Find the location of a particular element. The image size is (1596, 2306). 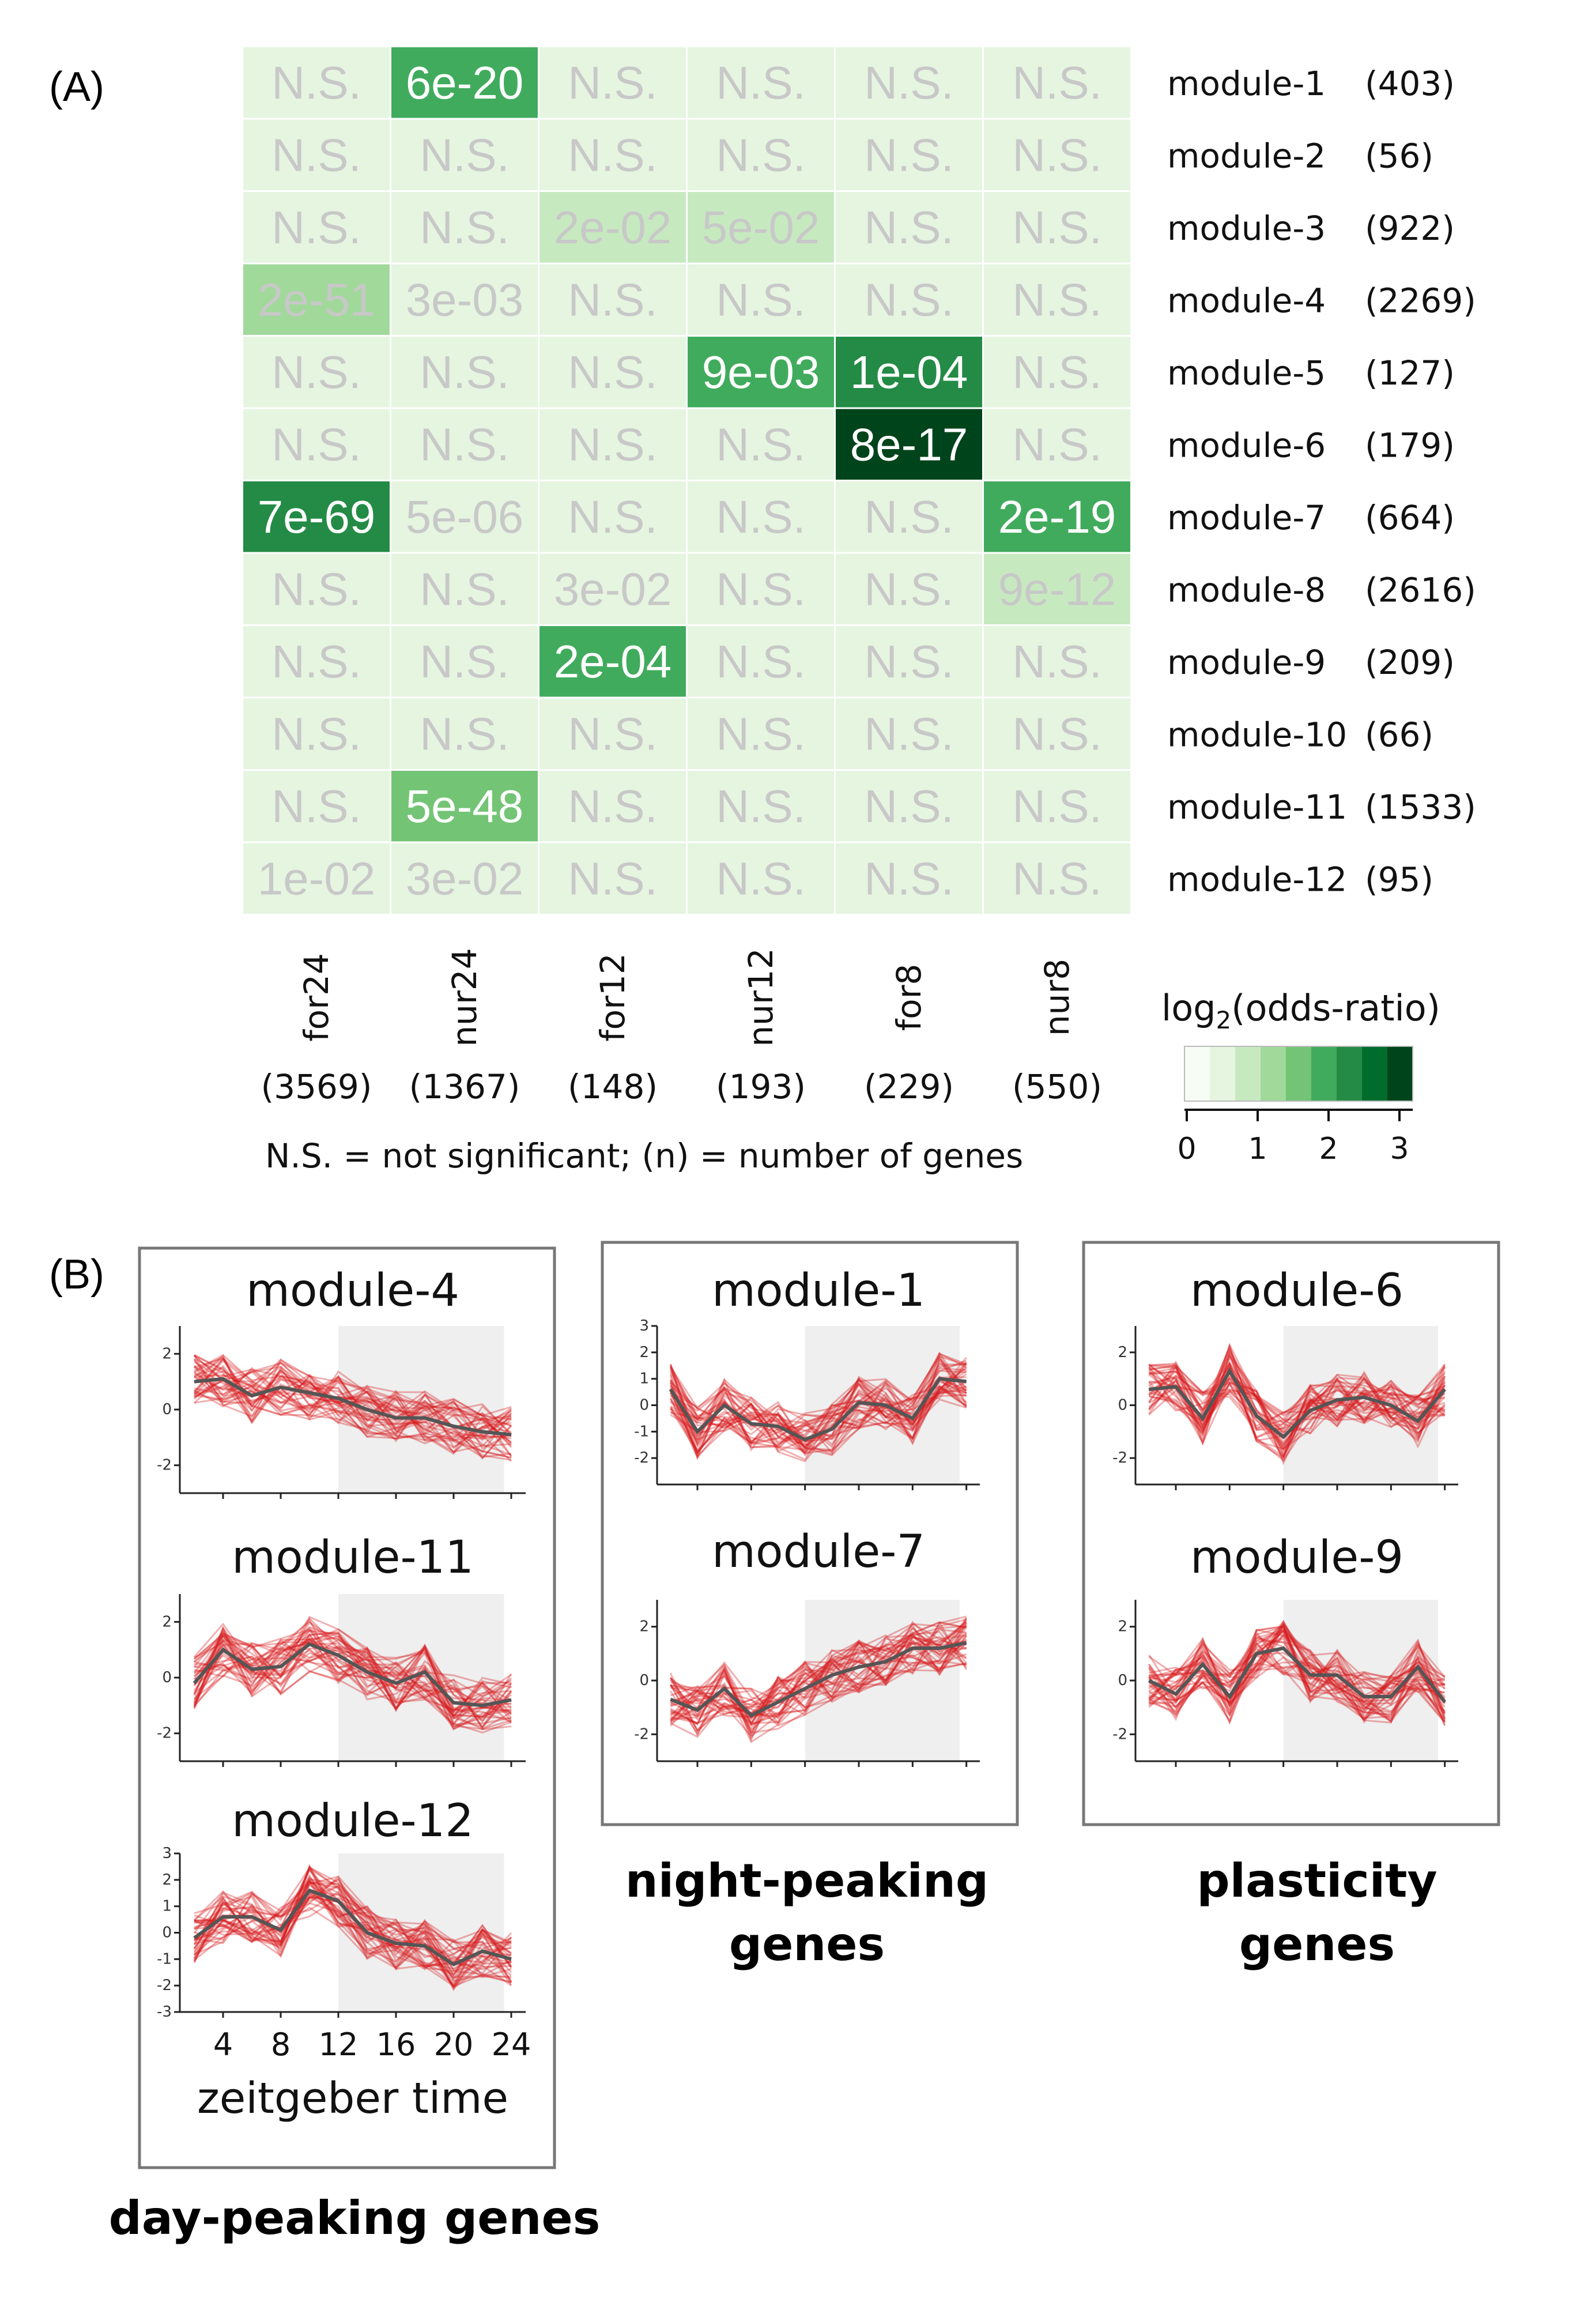

heatmap-cell-label: 5e-06 is located at coordinates (465, 516).